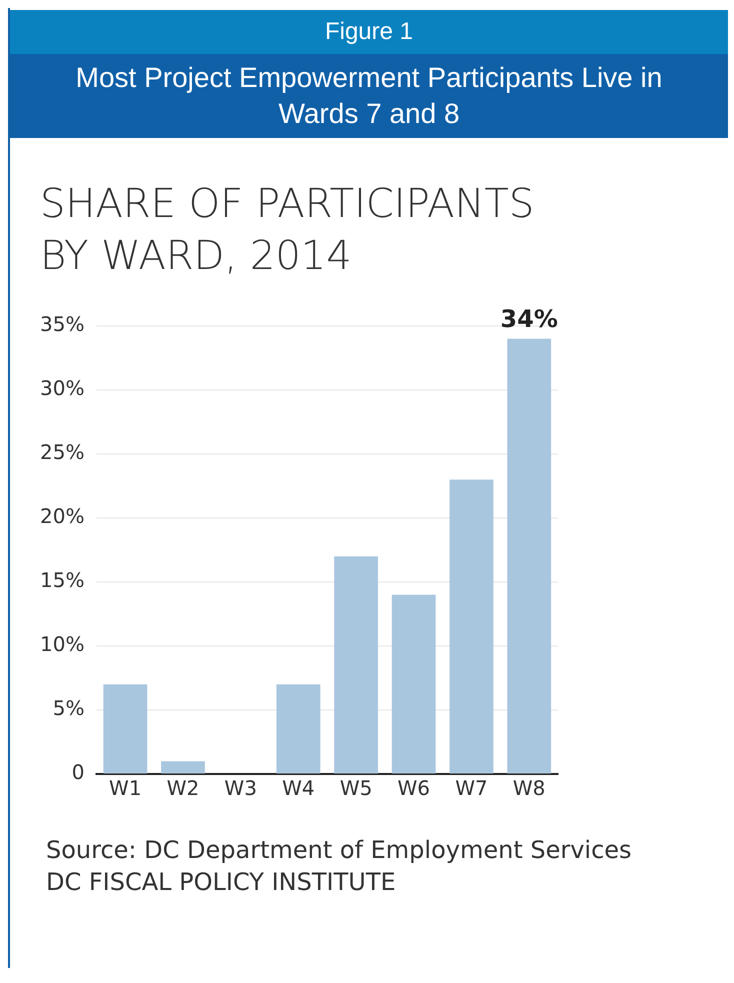 This screenshot has height=983, width=734. What do you see at coordinates (125, 788) in the screenshot?
I see `x-tick-label: W1` at bounding box center [125, 788].